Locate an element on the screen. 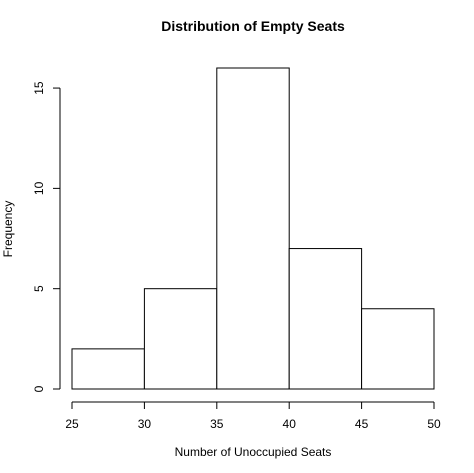 The width and height of the screenshot is (474, 473). x-tick-label: 30 is located at coordinates (145, 424).